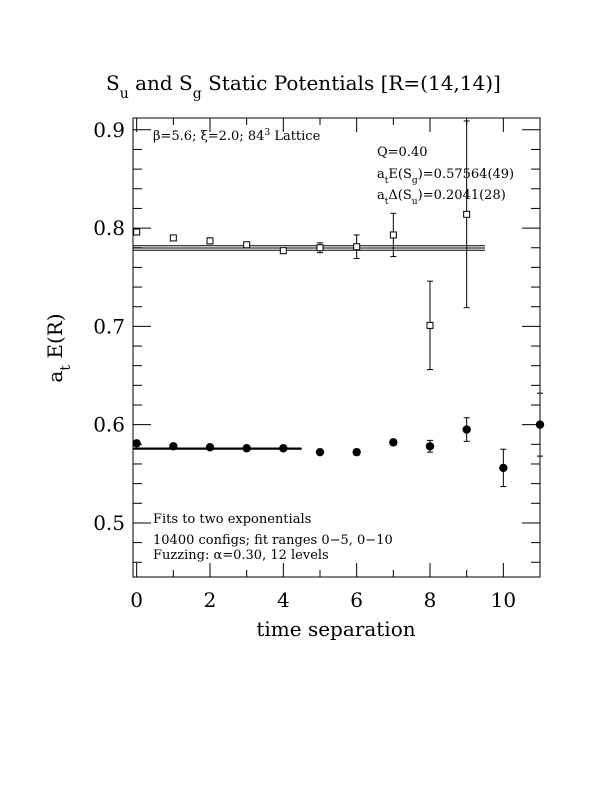 The height and width of the screenshot is (792, 612). Describe the element at coordinates (441, 197) in the screenshot. I see `gap-annotation: atΔ(Su)=0.2041(28)` at that location.